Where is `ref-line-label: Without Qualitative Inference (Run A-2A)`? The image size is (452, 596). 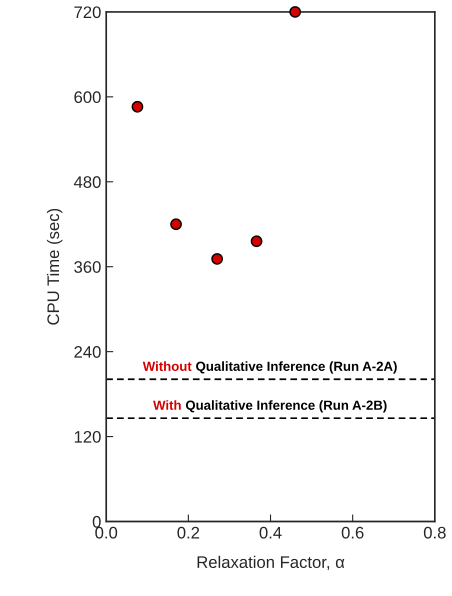 ref-line-label: Without Qualitative Inference (Run A-2A) is located at coordinates (269, 367).